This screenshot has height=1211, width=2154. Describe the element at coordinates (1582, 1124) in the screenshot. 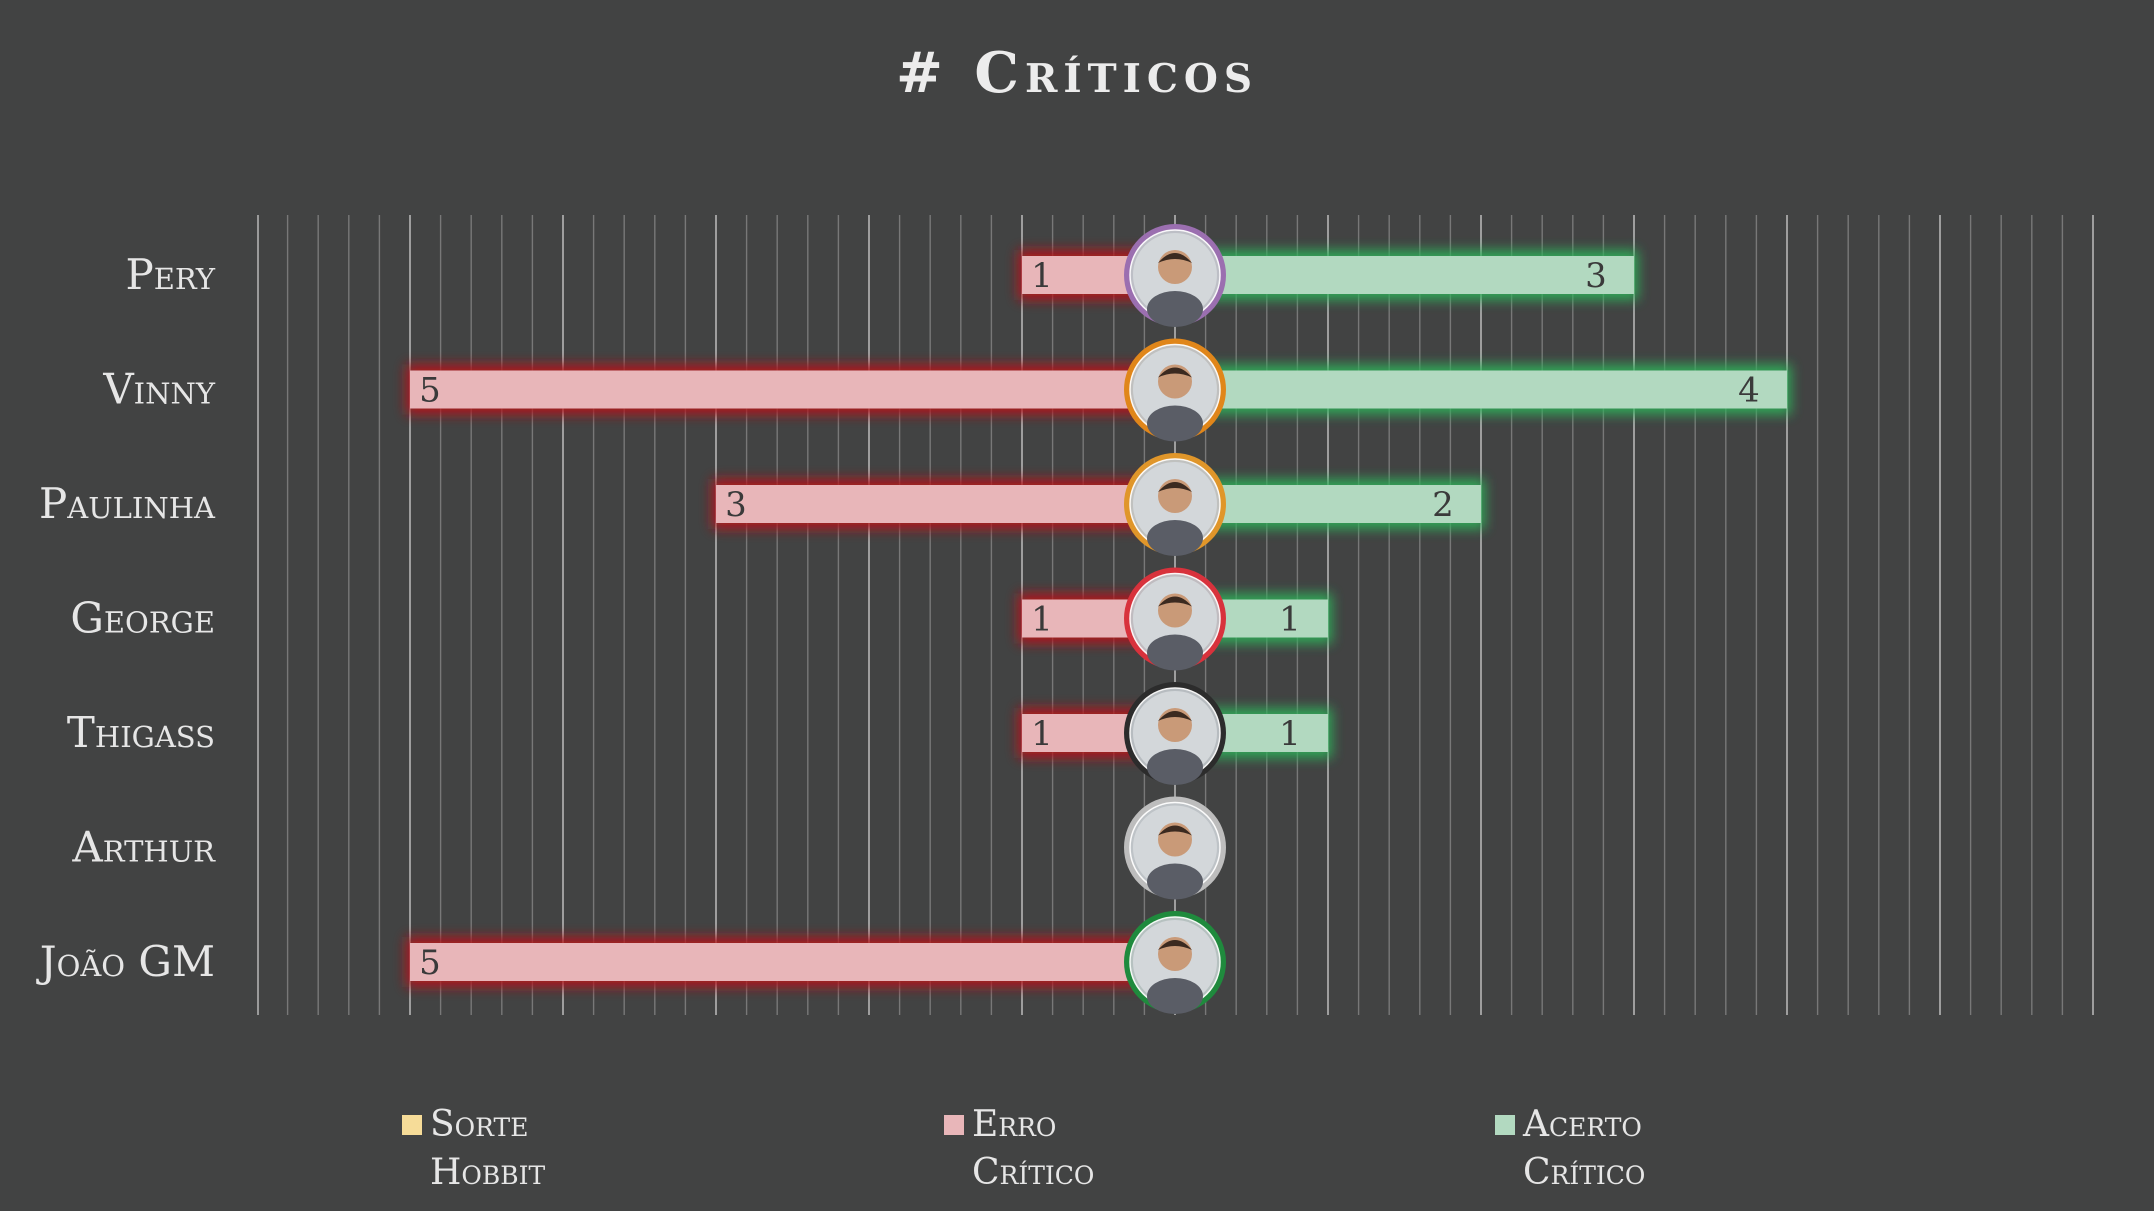

I see `legend-label-acerto-critico-line1: Acerto` at that location.